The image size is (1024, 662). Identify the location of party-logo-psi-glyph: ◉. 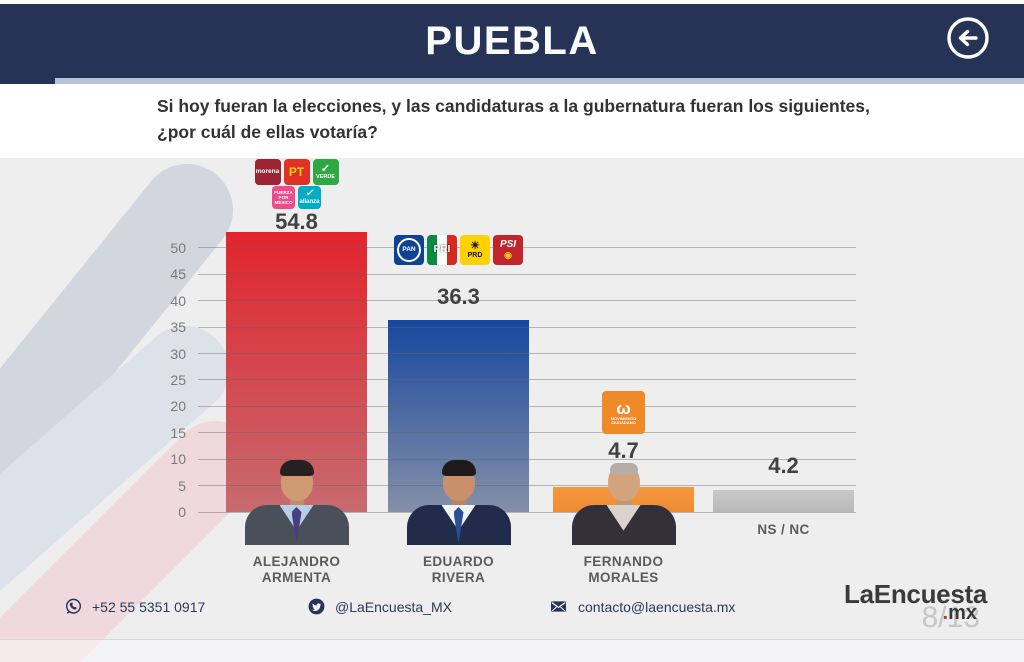
(508, 254).